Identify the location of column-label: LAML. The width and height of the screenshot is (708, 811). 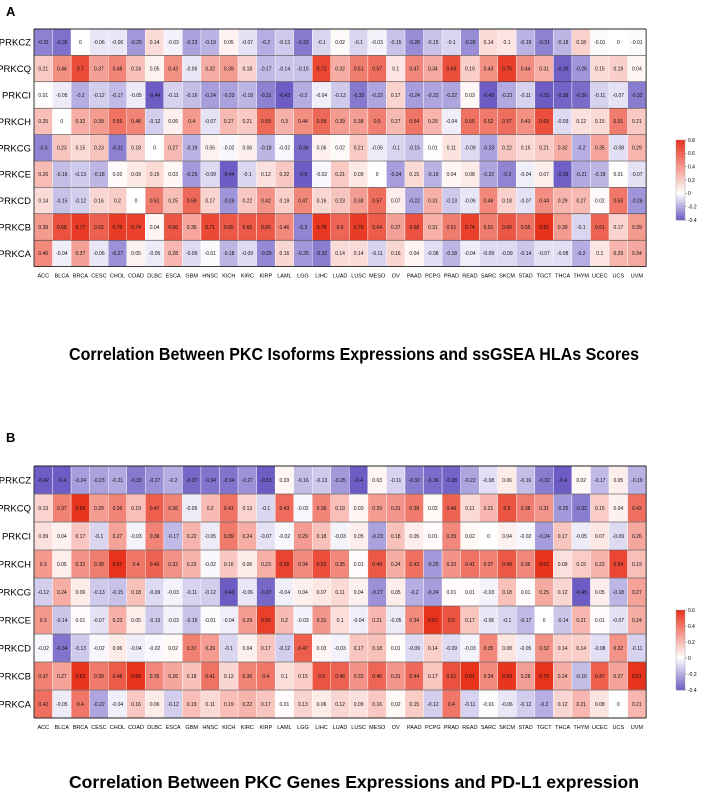
(284, 728).